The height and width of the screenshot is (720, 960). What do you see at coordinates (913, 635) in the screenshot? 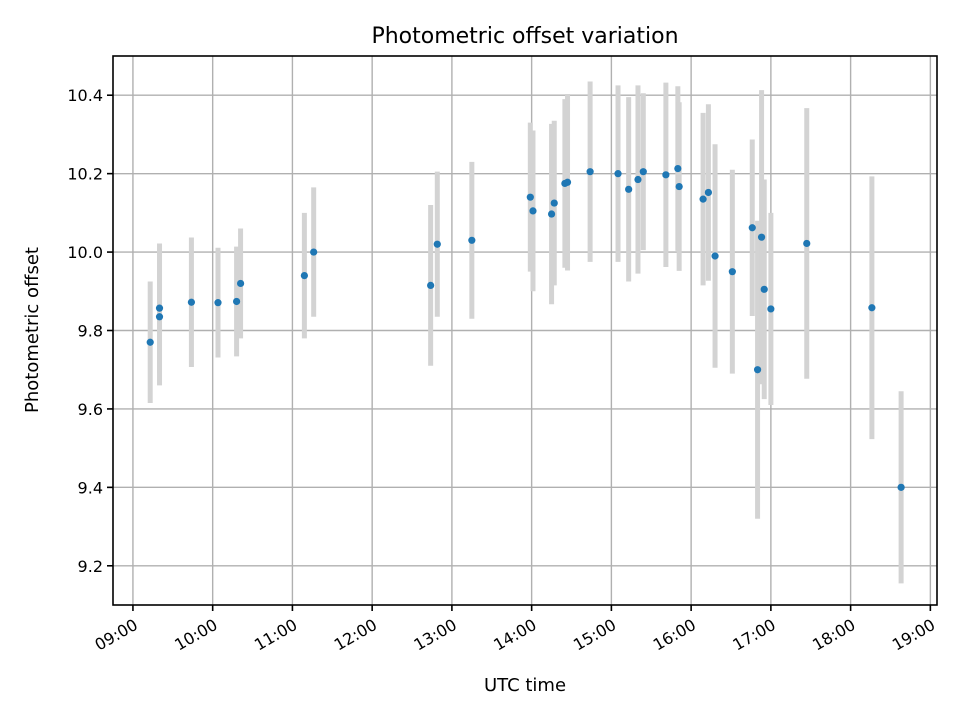
I see `x-tick-label: 19:00` at bounding box center [913, 635].